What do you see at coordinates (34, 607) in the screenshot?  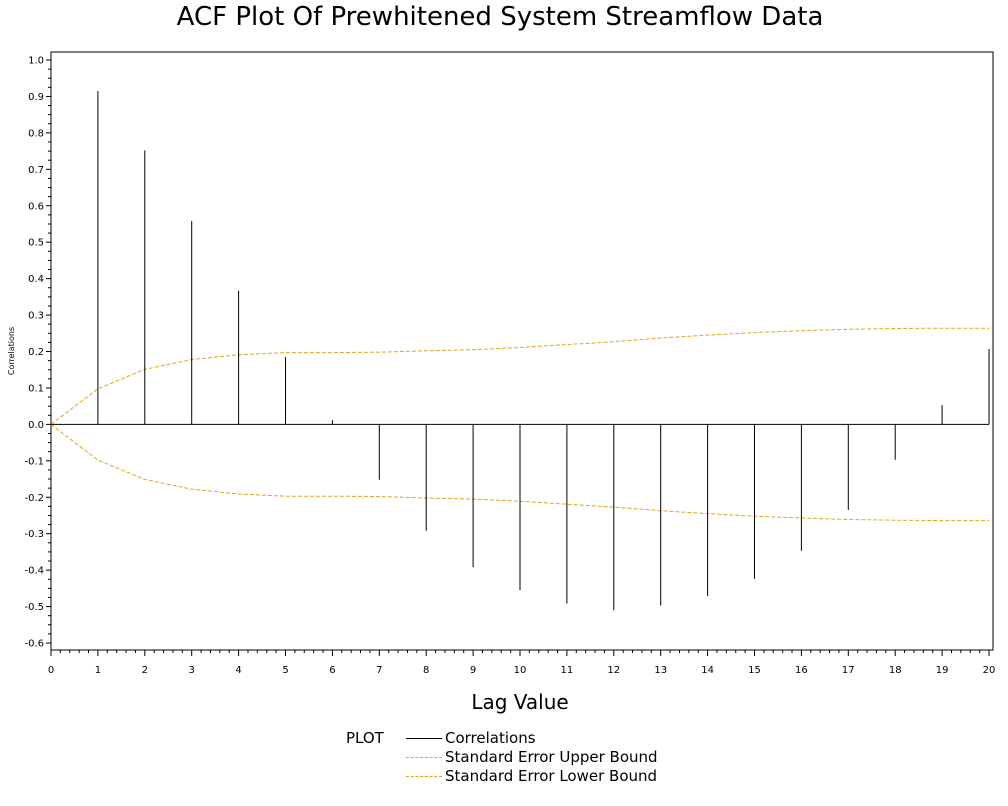 I see `y-tick-label: -0.5` at bounding box center [34, 607].